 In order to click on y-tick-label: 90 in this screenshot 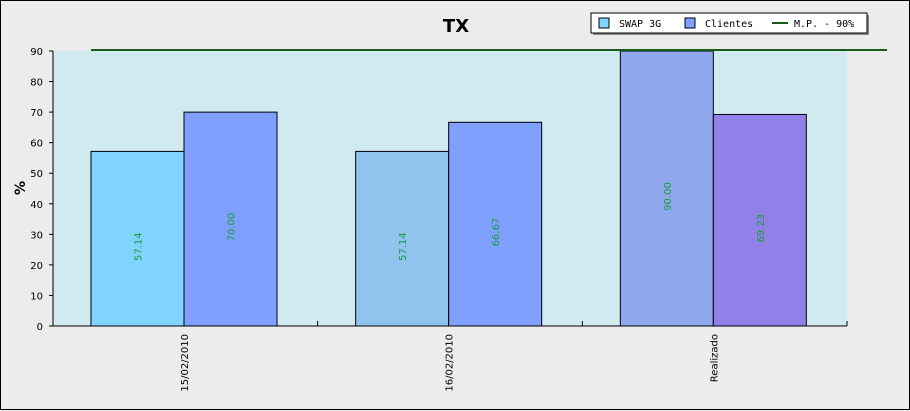, I will do `click(36, 52)`.